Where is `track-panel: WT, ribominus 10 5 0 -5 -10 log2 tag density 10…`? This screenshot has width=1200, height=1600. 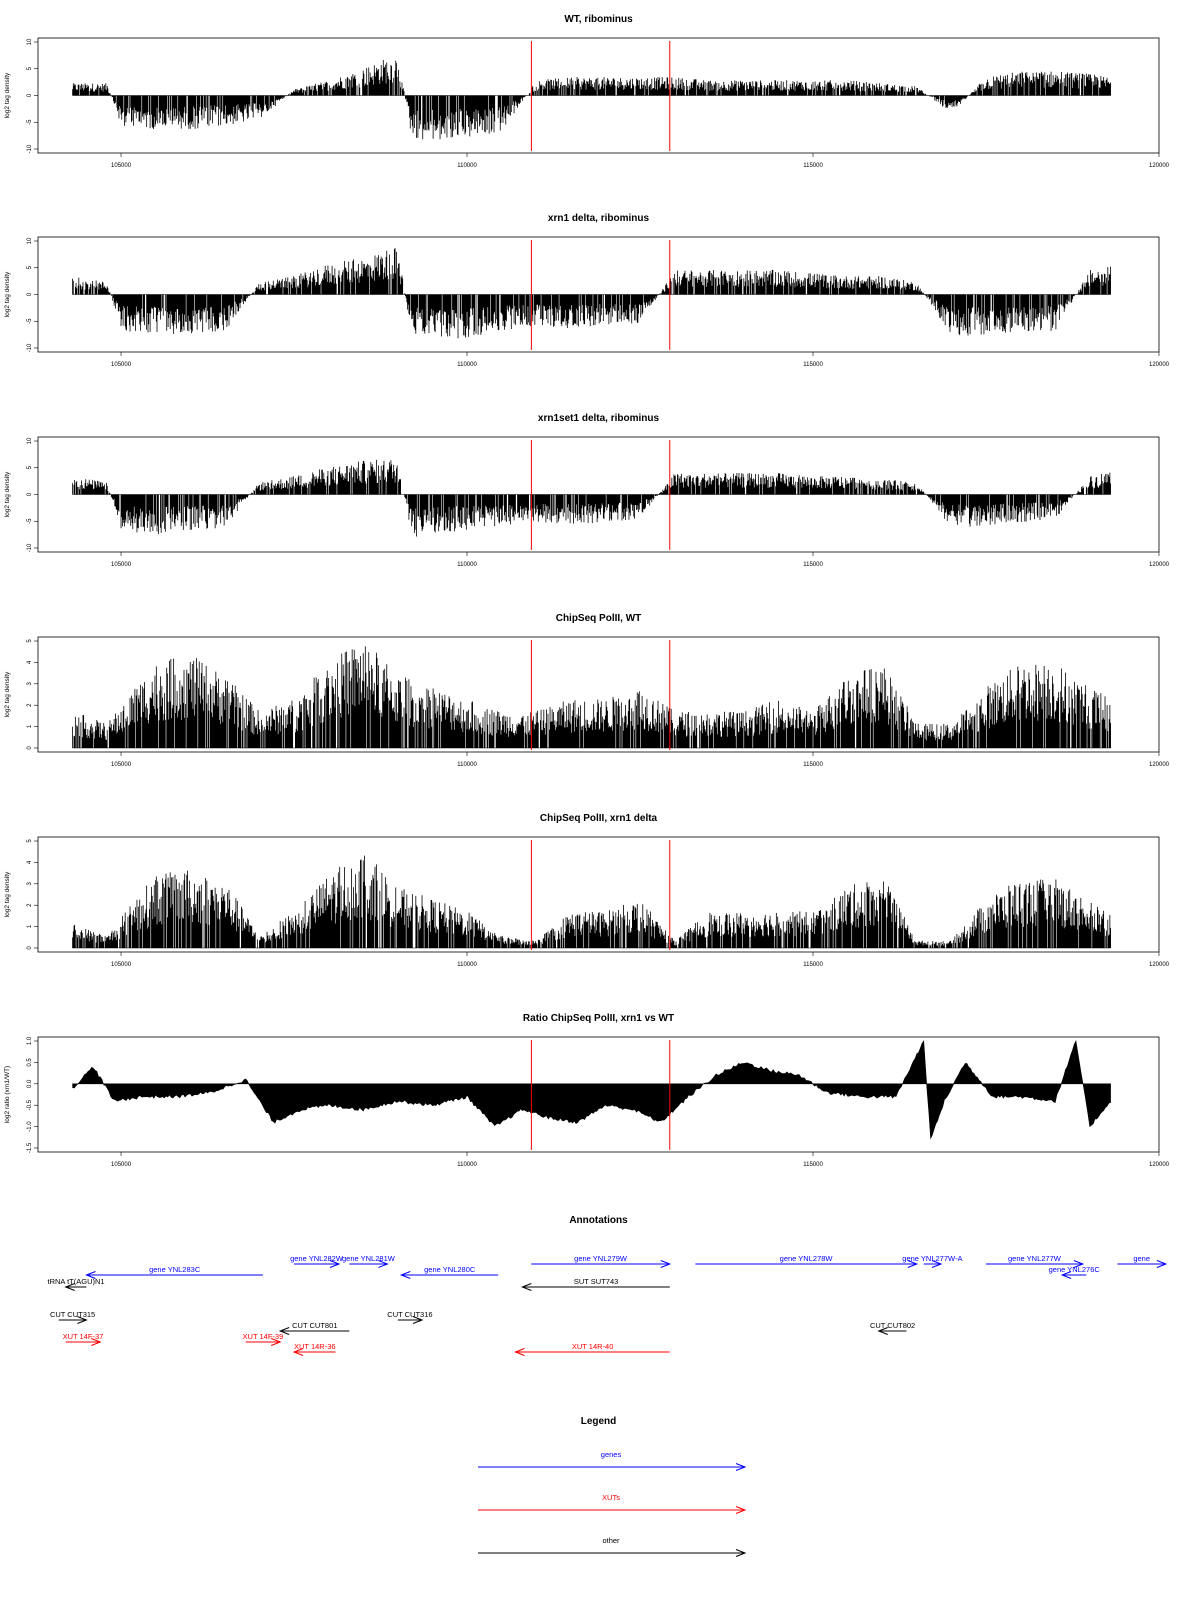
track-panel: WT, ribominus 10 5 0 -5 -10 log2 tag density 10… is located at coordinates (587, 91).